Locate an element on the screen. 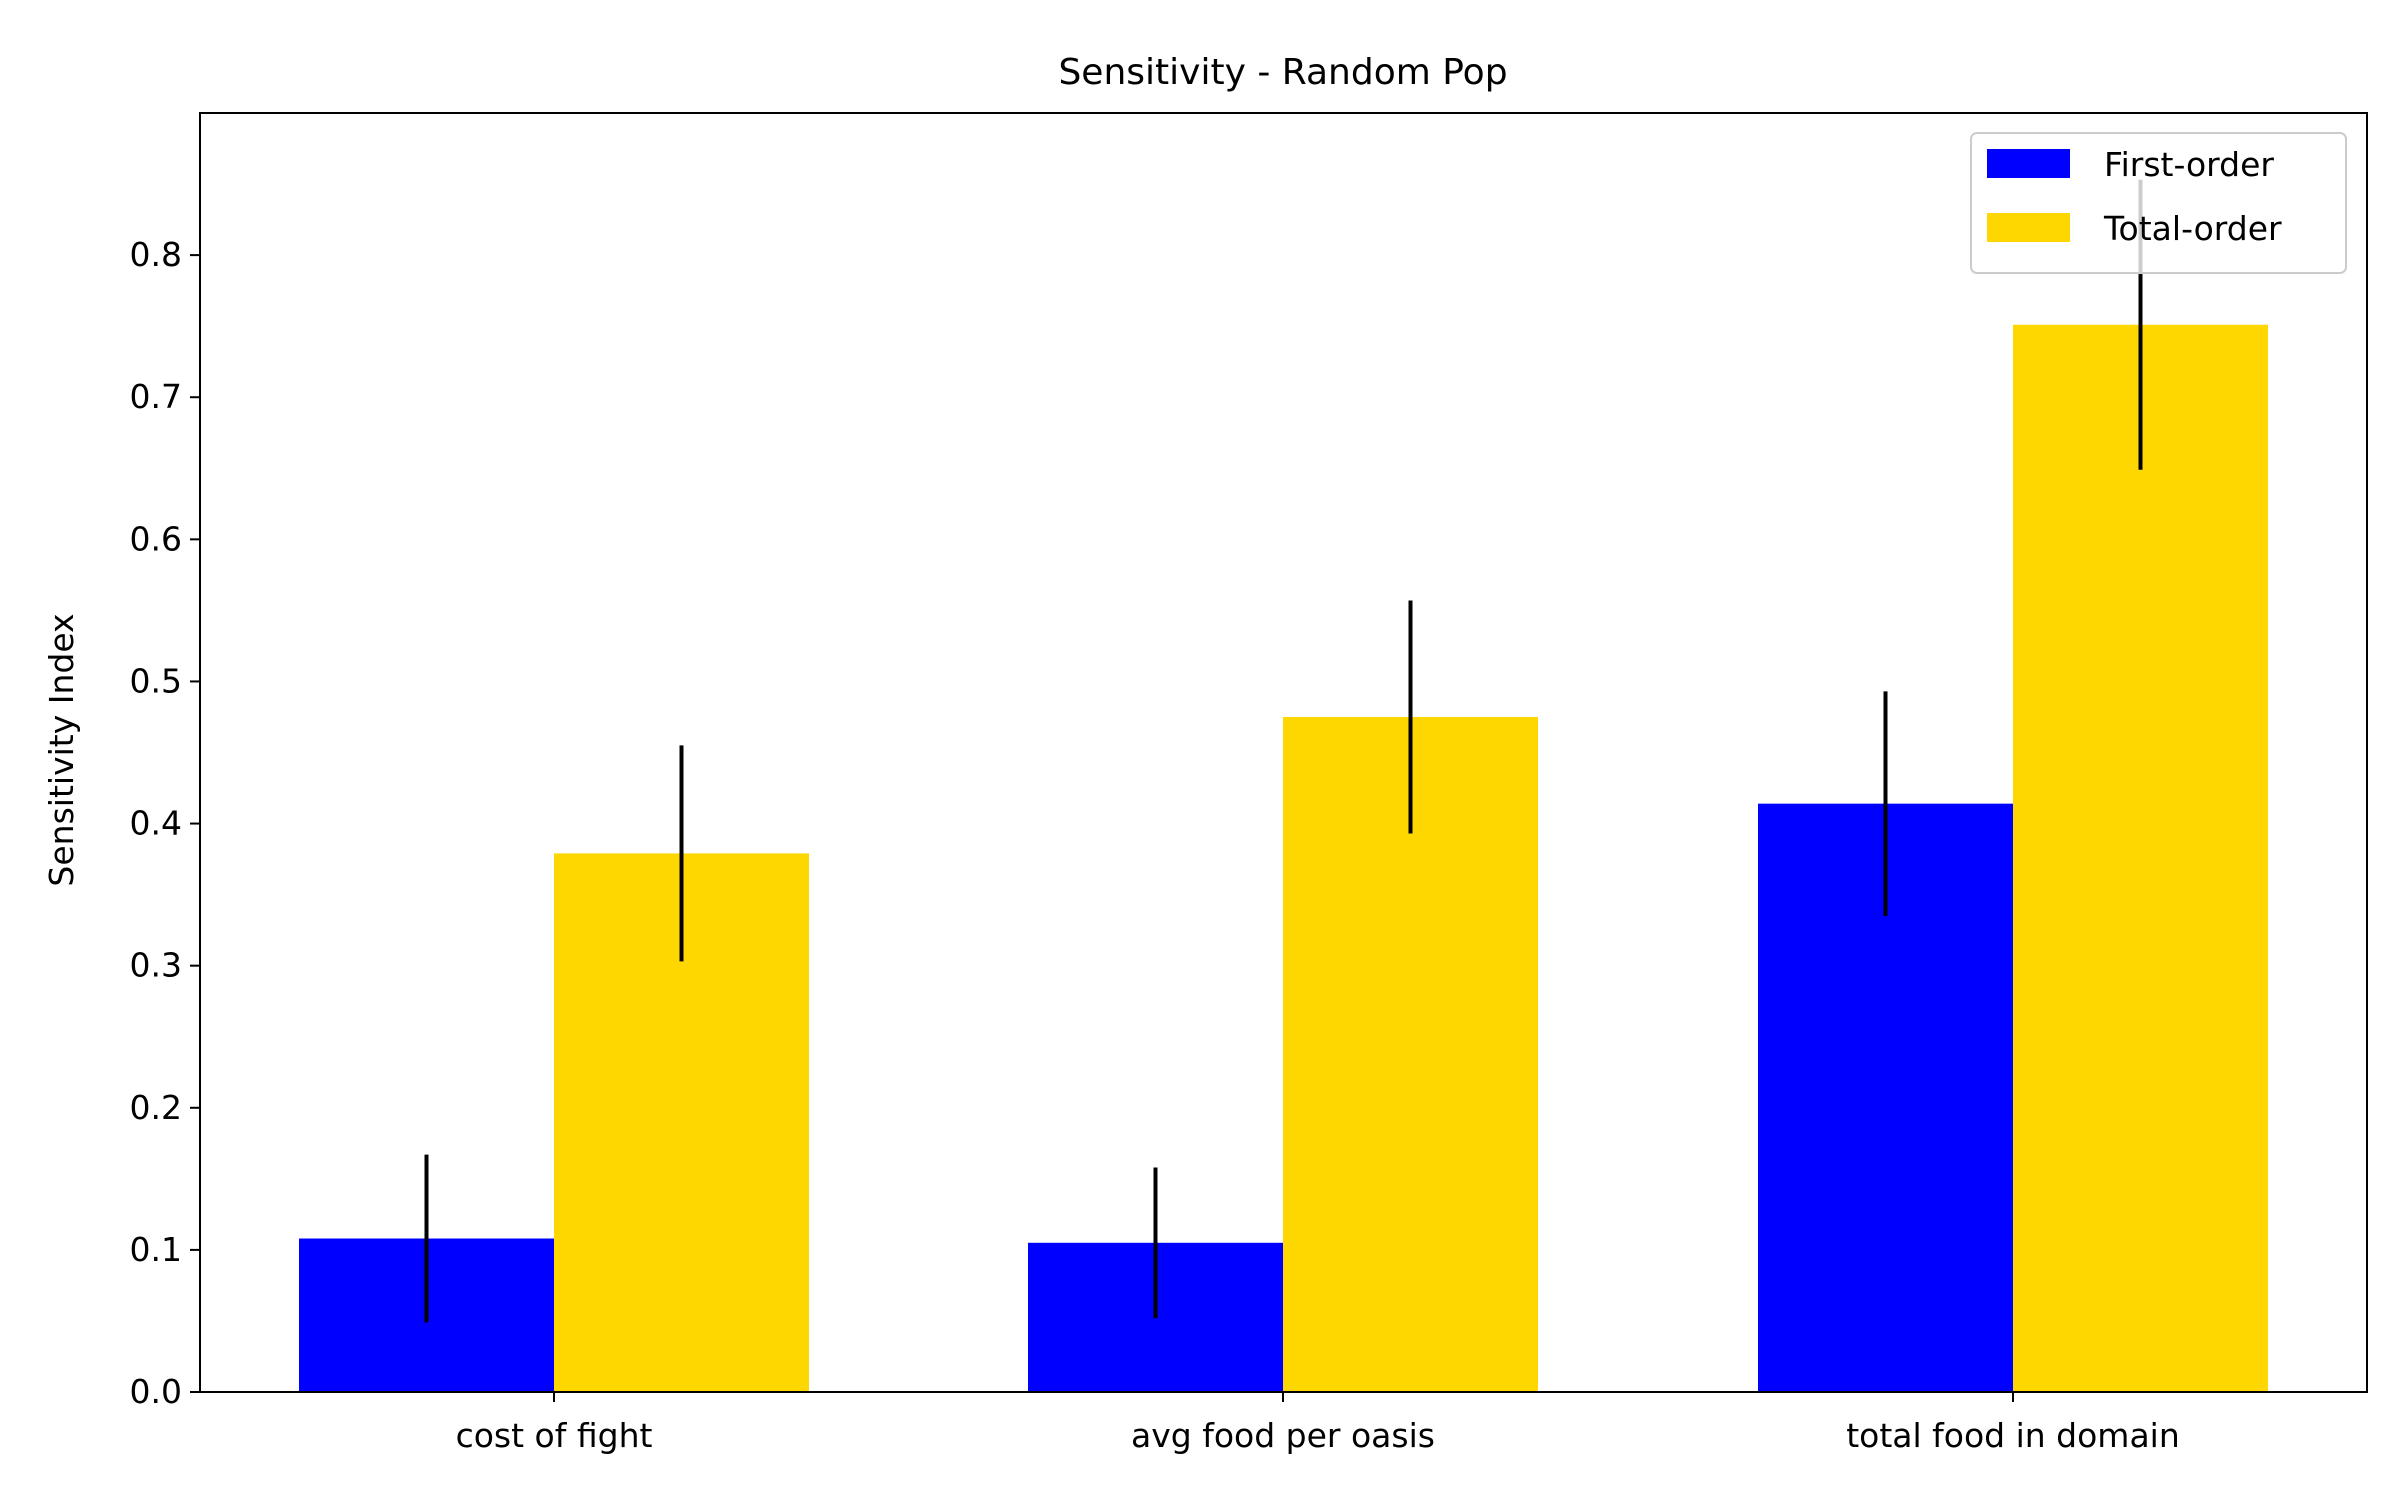  x-tick-label: total food in domain is located at coordinates (2013, 1435).